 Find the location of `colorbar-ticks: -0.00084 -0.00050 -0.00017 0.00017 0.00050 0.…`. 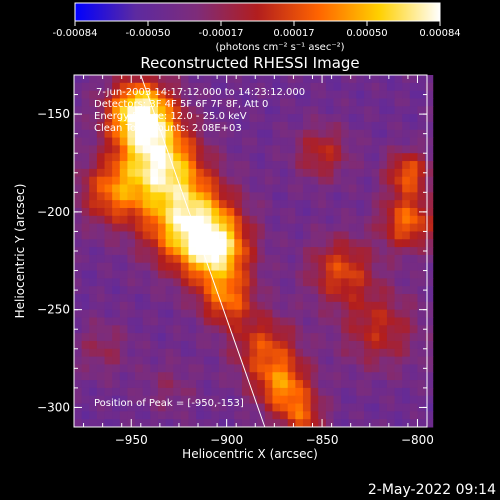

colorbar-ticks: -0.00084 -0.00050 -0.00017 0.00017 0.00050 0.… is located at coordinates (257, 30).